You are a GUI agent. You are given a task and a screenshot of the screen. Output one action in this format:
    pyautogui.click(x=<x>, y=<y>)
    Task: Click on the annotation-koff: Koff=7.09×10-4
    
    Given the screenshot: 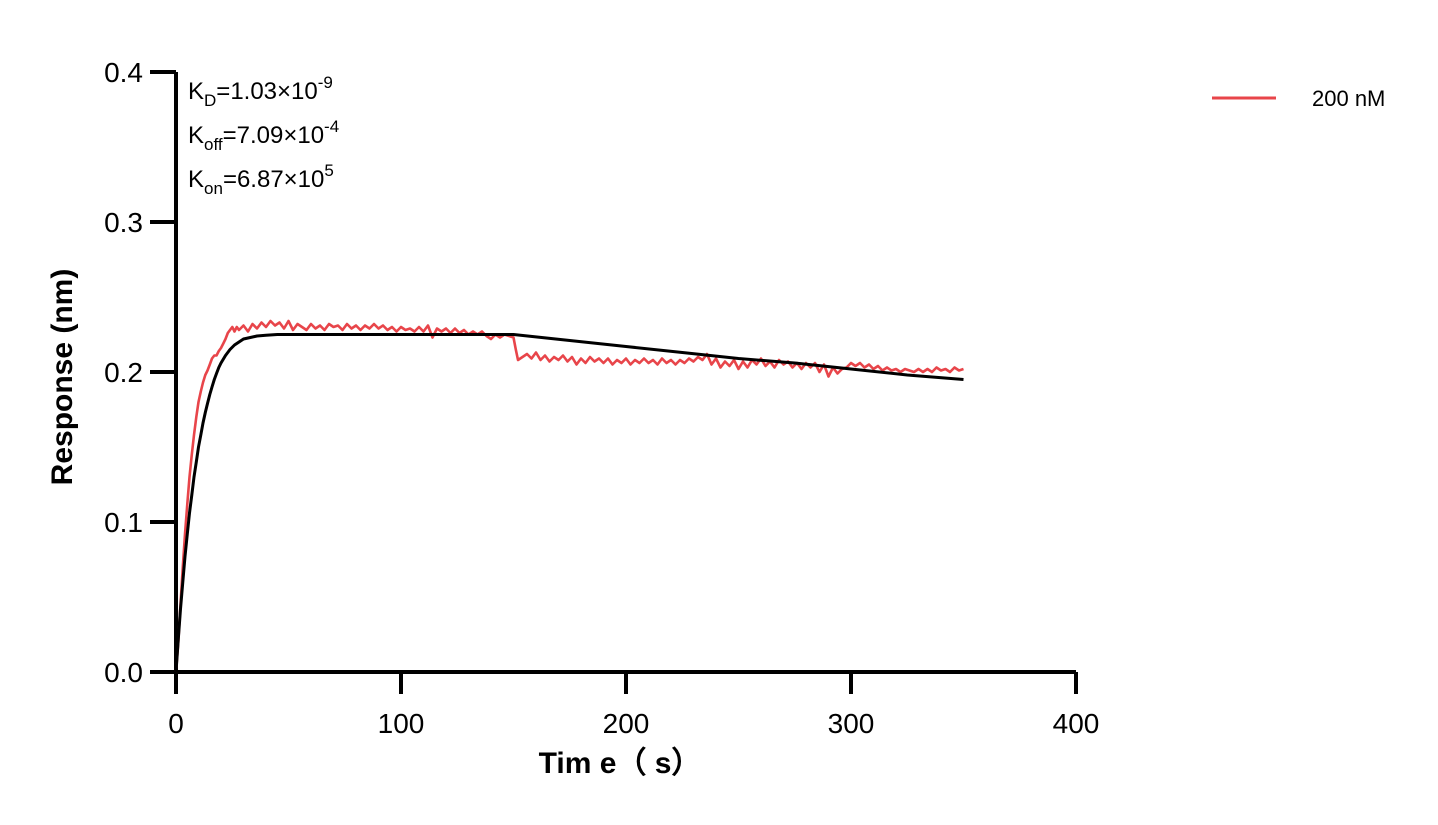 What is the action you would take?
    pyautogui.click(x=263, y=135)
    